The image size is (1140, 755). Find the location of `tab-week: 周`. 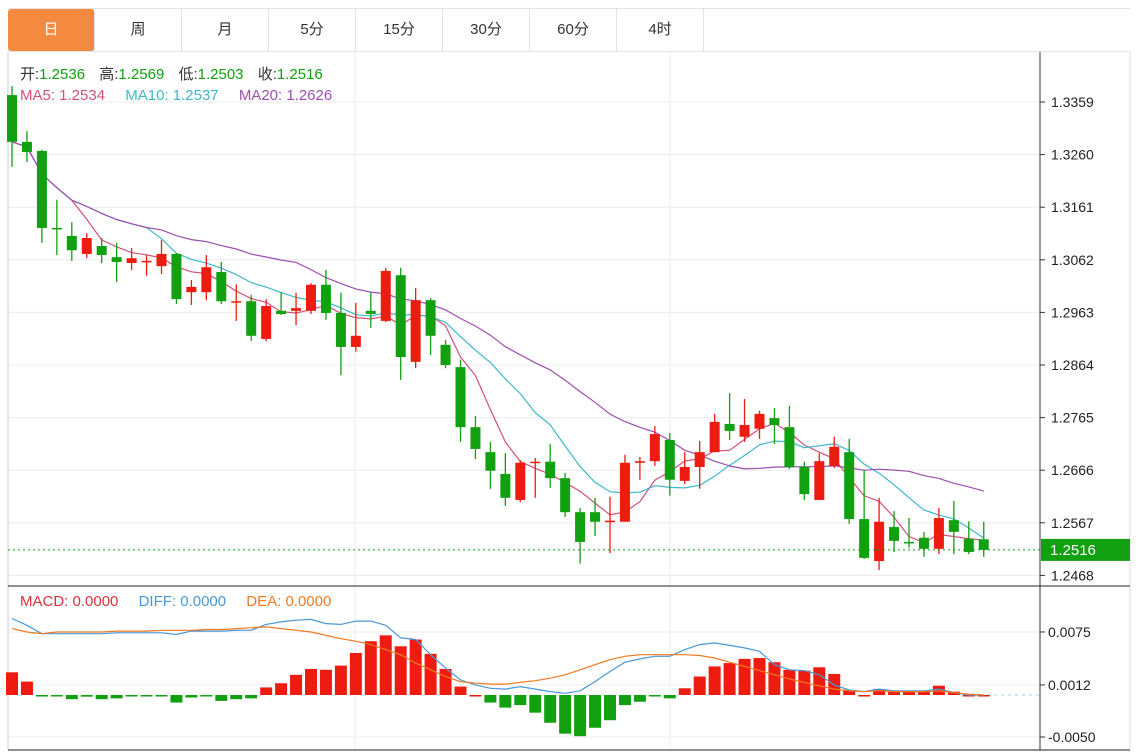

tab-week: 周 is located at coordinates (138, 30).